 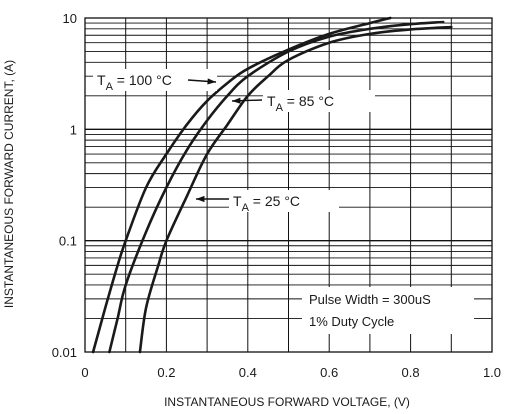 What do you see at coordinates (9, 184) in the screenshot?
I see `y-axis-title: INSTANTANEOUS FORWARD CURRENT, (A)` at bounding box center [9, 184].